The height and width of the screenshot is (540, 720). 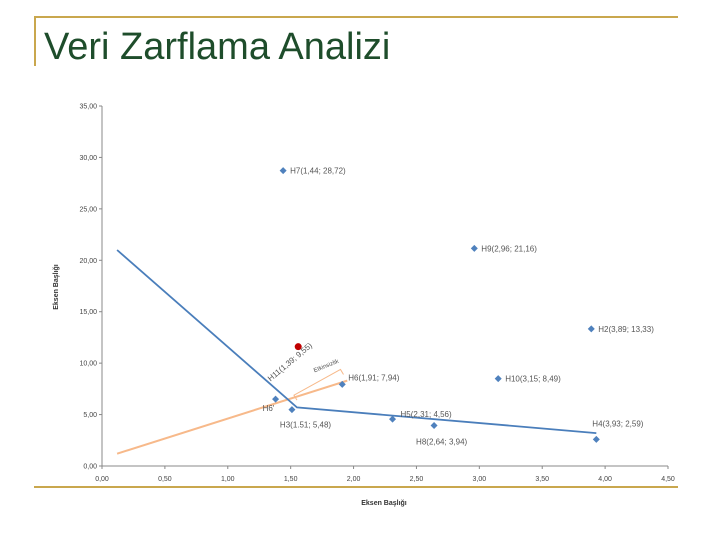 I want to click on y-tick-label: 25,00, so click(x=88, y=209).